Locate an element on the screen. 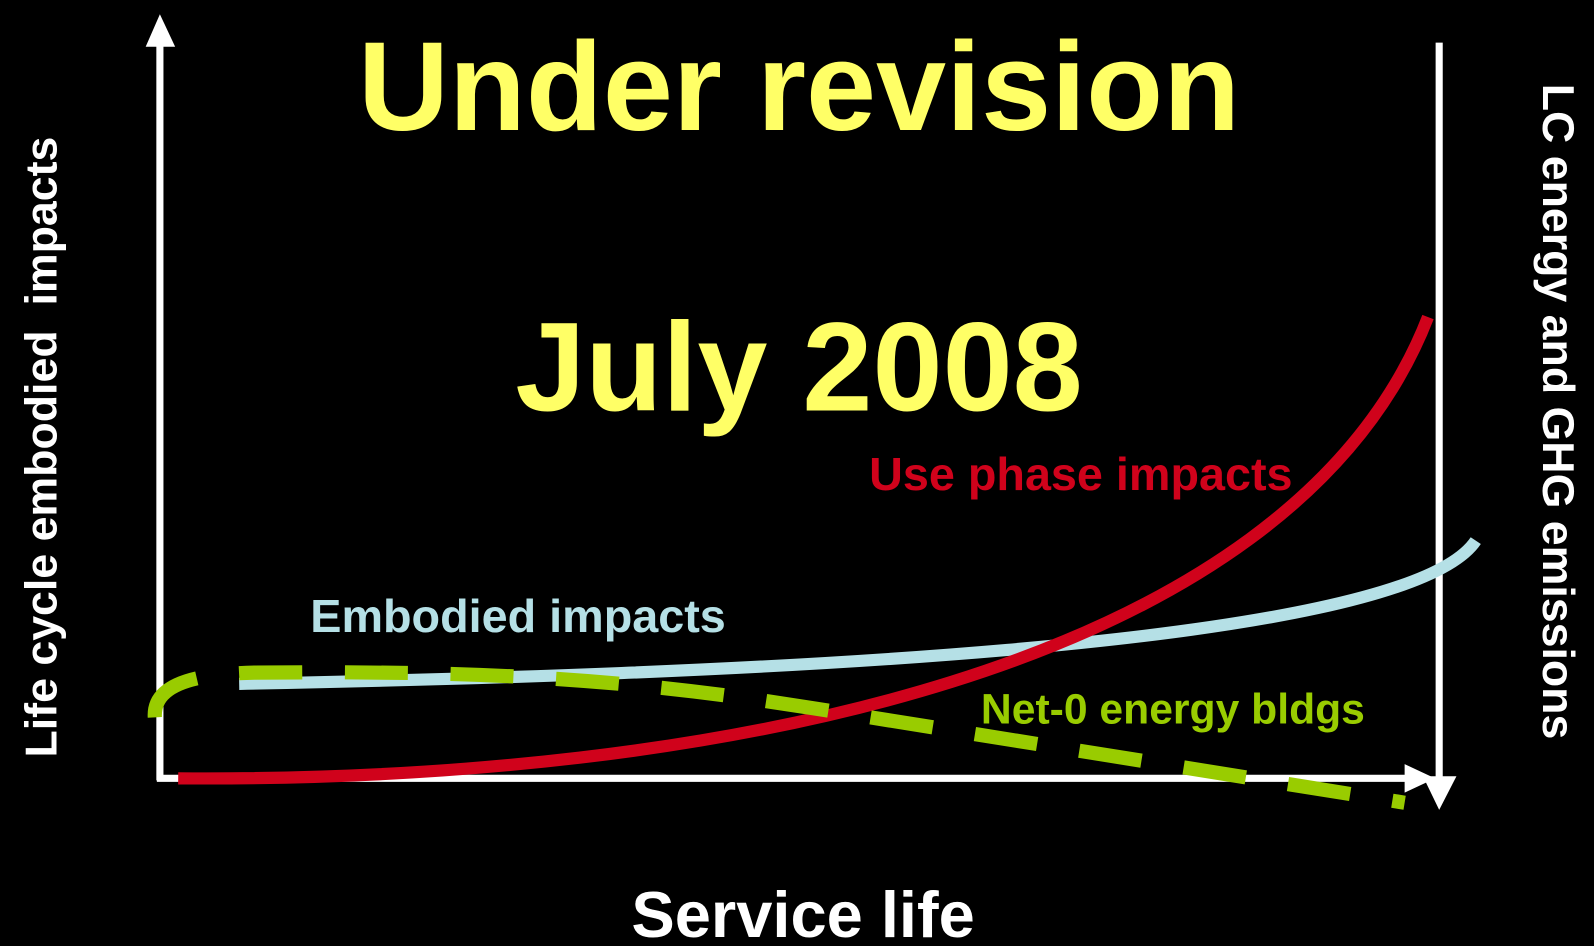 The image size is (1594, 946). right-axis-arrow is located at coordinates (1439, 793).